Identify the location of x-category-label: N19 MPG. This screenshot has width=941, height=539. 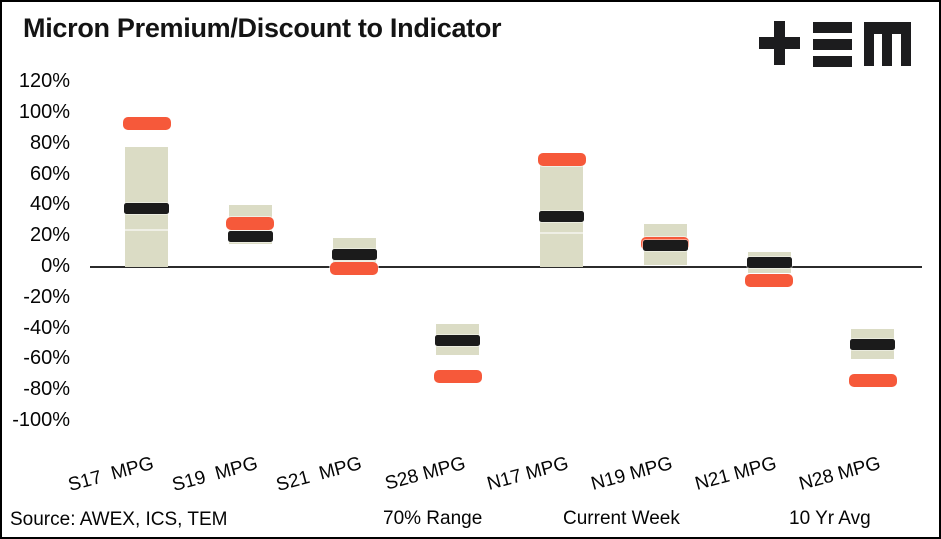
(631, 474).